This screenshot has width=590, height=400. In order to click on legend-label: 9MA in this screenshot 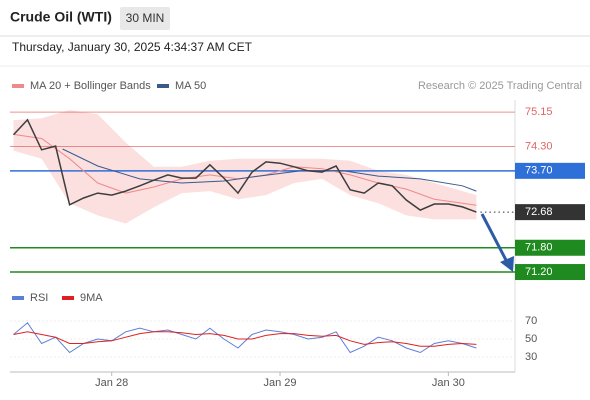, I will do `click(91, 298)`.